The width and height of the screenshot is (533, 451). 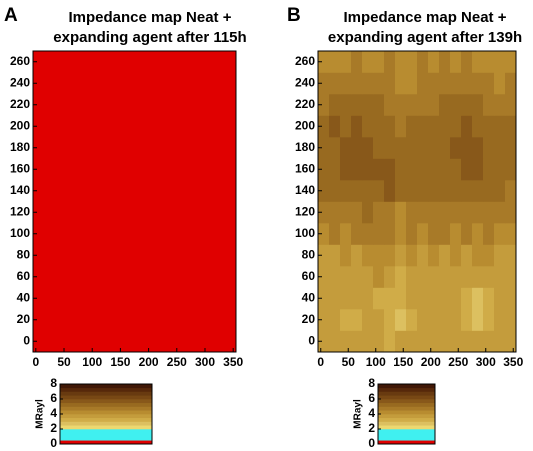 I want to click on colorbar-tick-label: 0, so click(x=371, y=443).